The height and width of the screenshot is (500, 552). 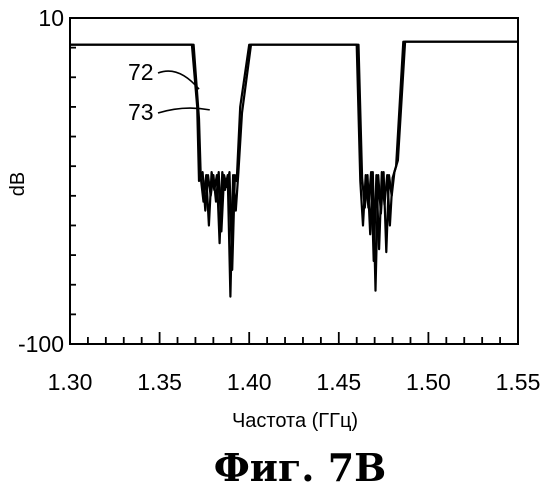 What do you see at coordinates (41, 344) in the screenshot?
I see `y-tick-label: -100` at bounding box center [41, 344].